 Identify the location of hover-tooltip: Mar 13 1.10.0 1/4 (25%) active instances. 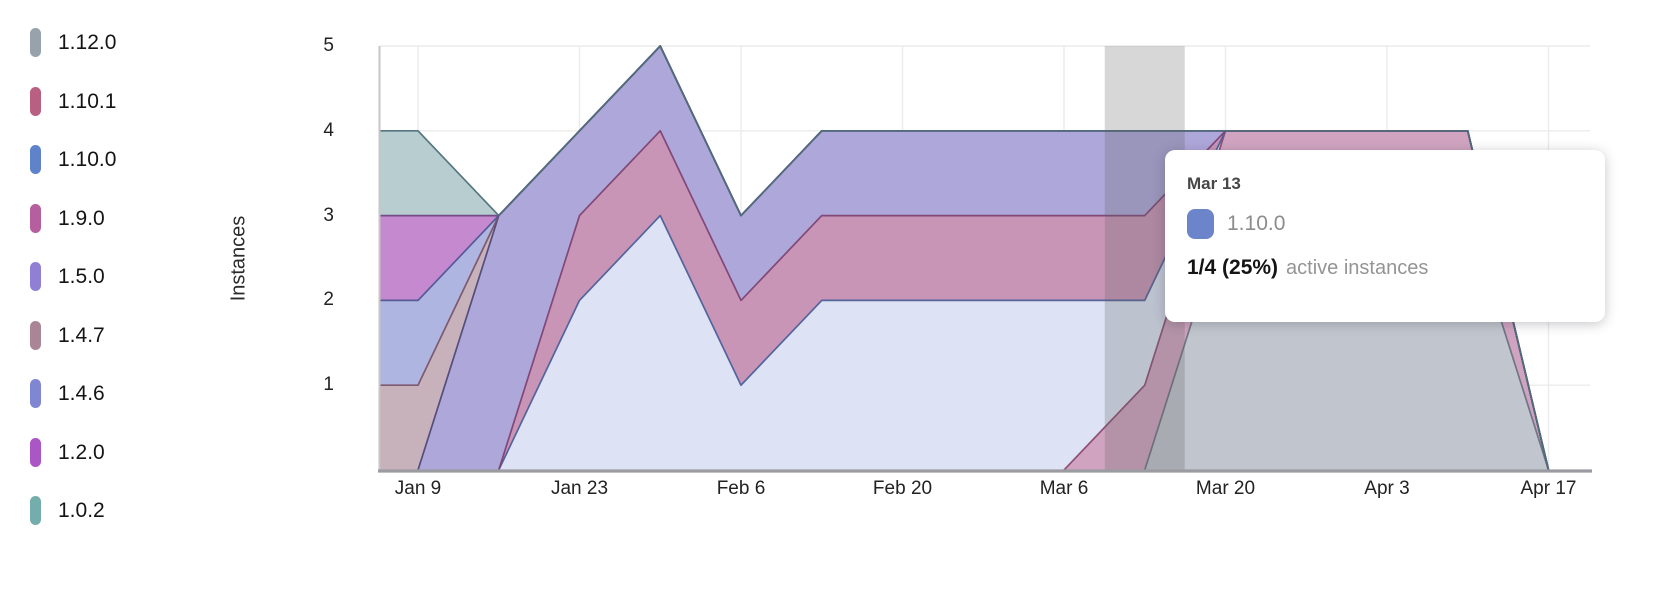
(1385, 236).